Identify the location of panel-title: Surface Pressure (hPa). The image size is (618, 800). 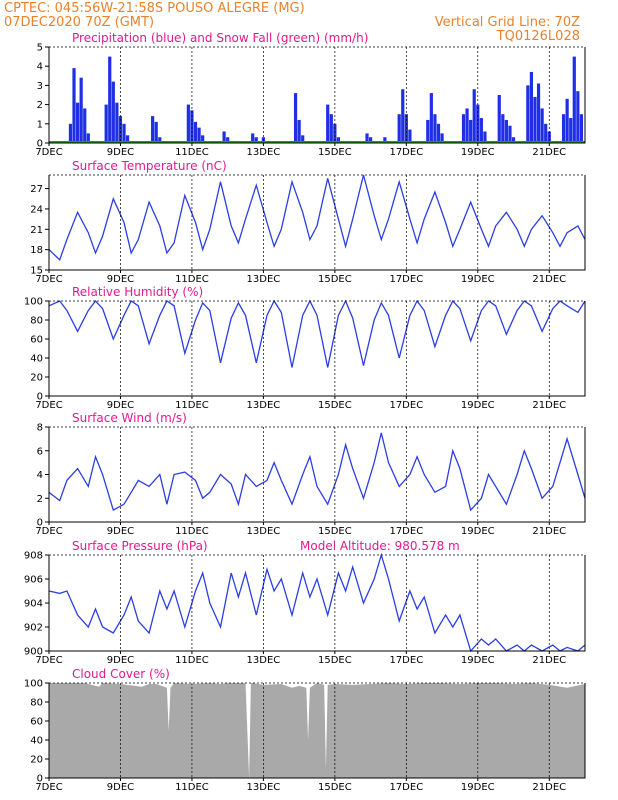
(140, 546).